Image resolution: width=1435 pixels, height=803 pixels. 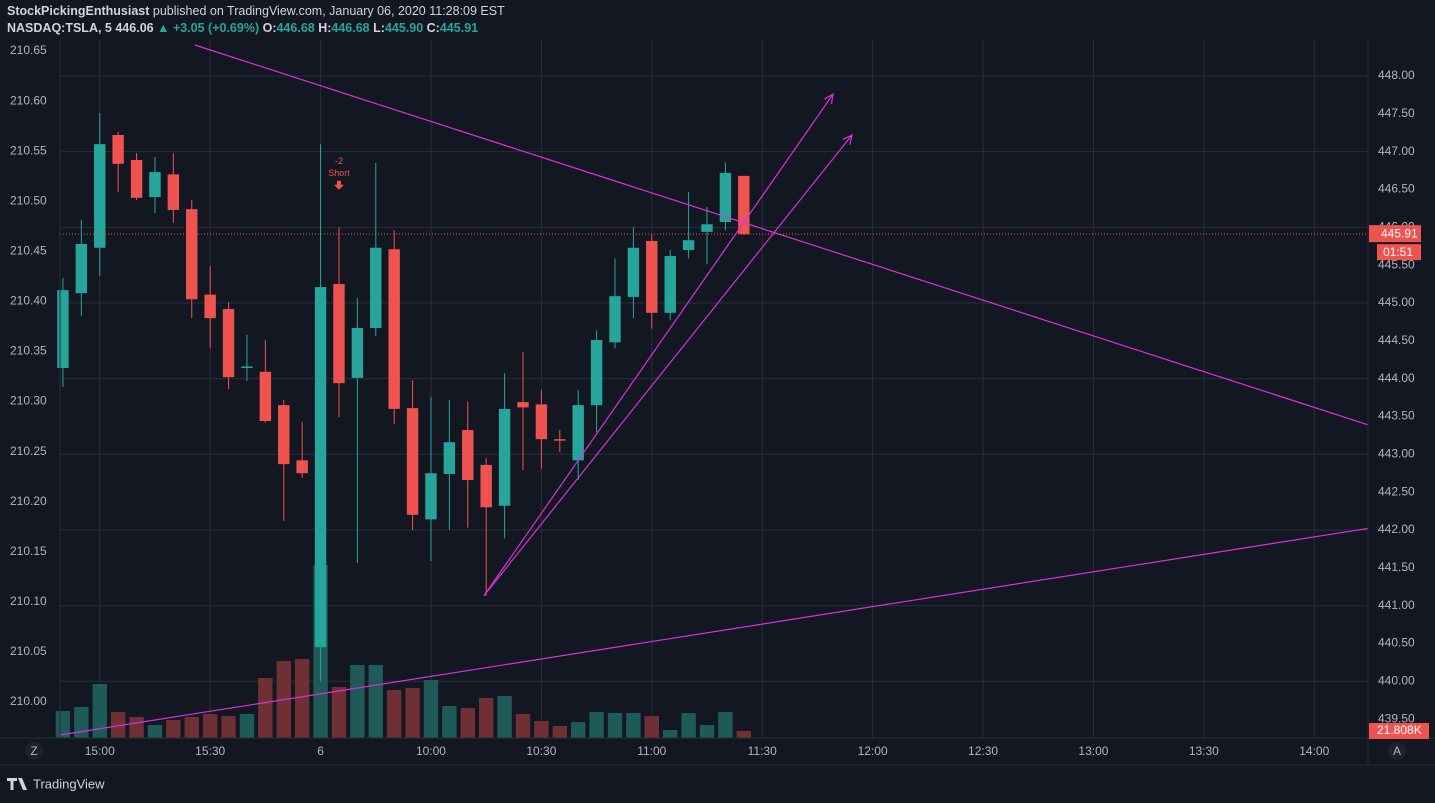 I want to click on z-label: Z, so click(x=33, y=751).